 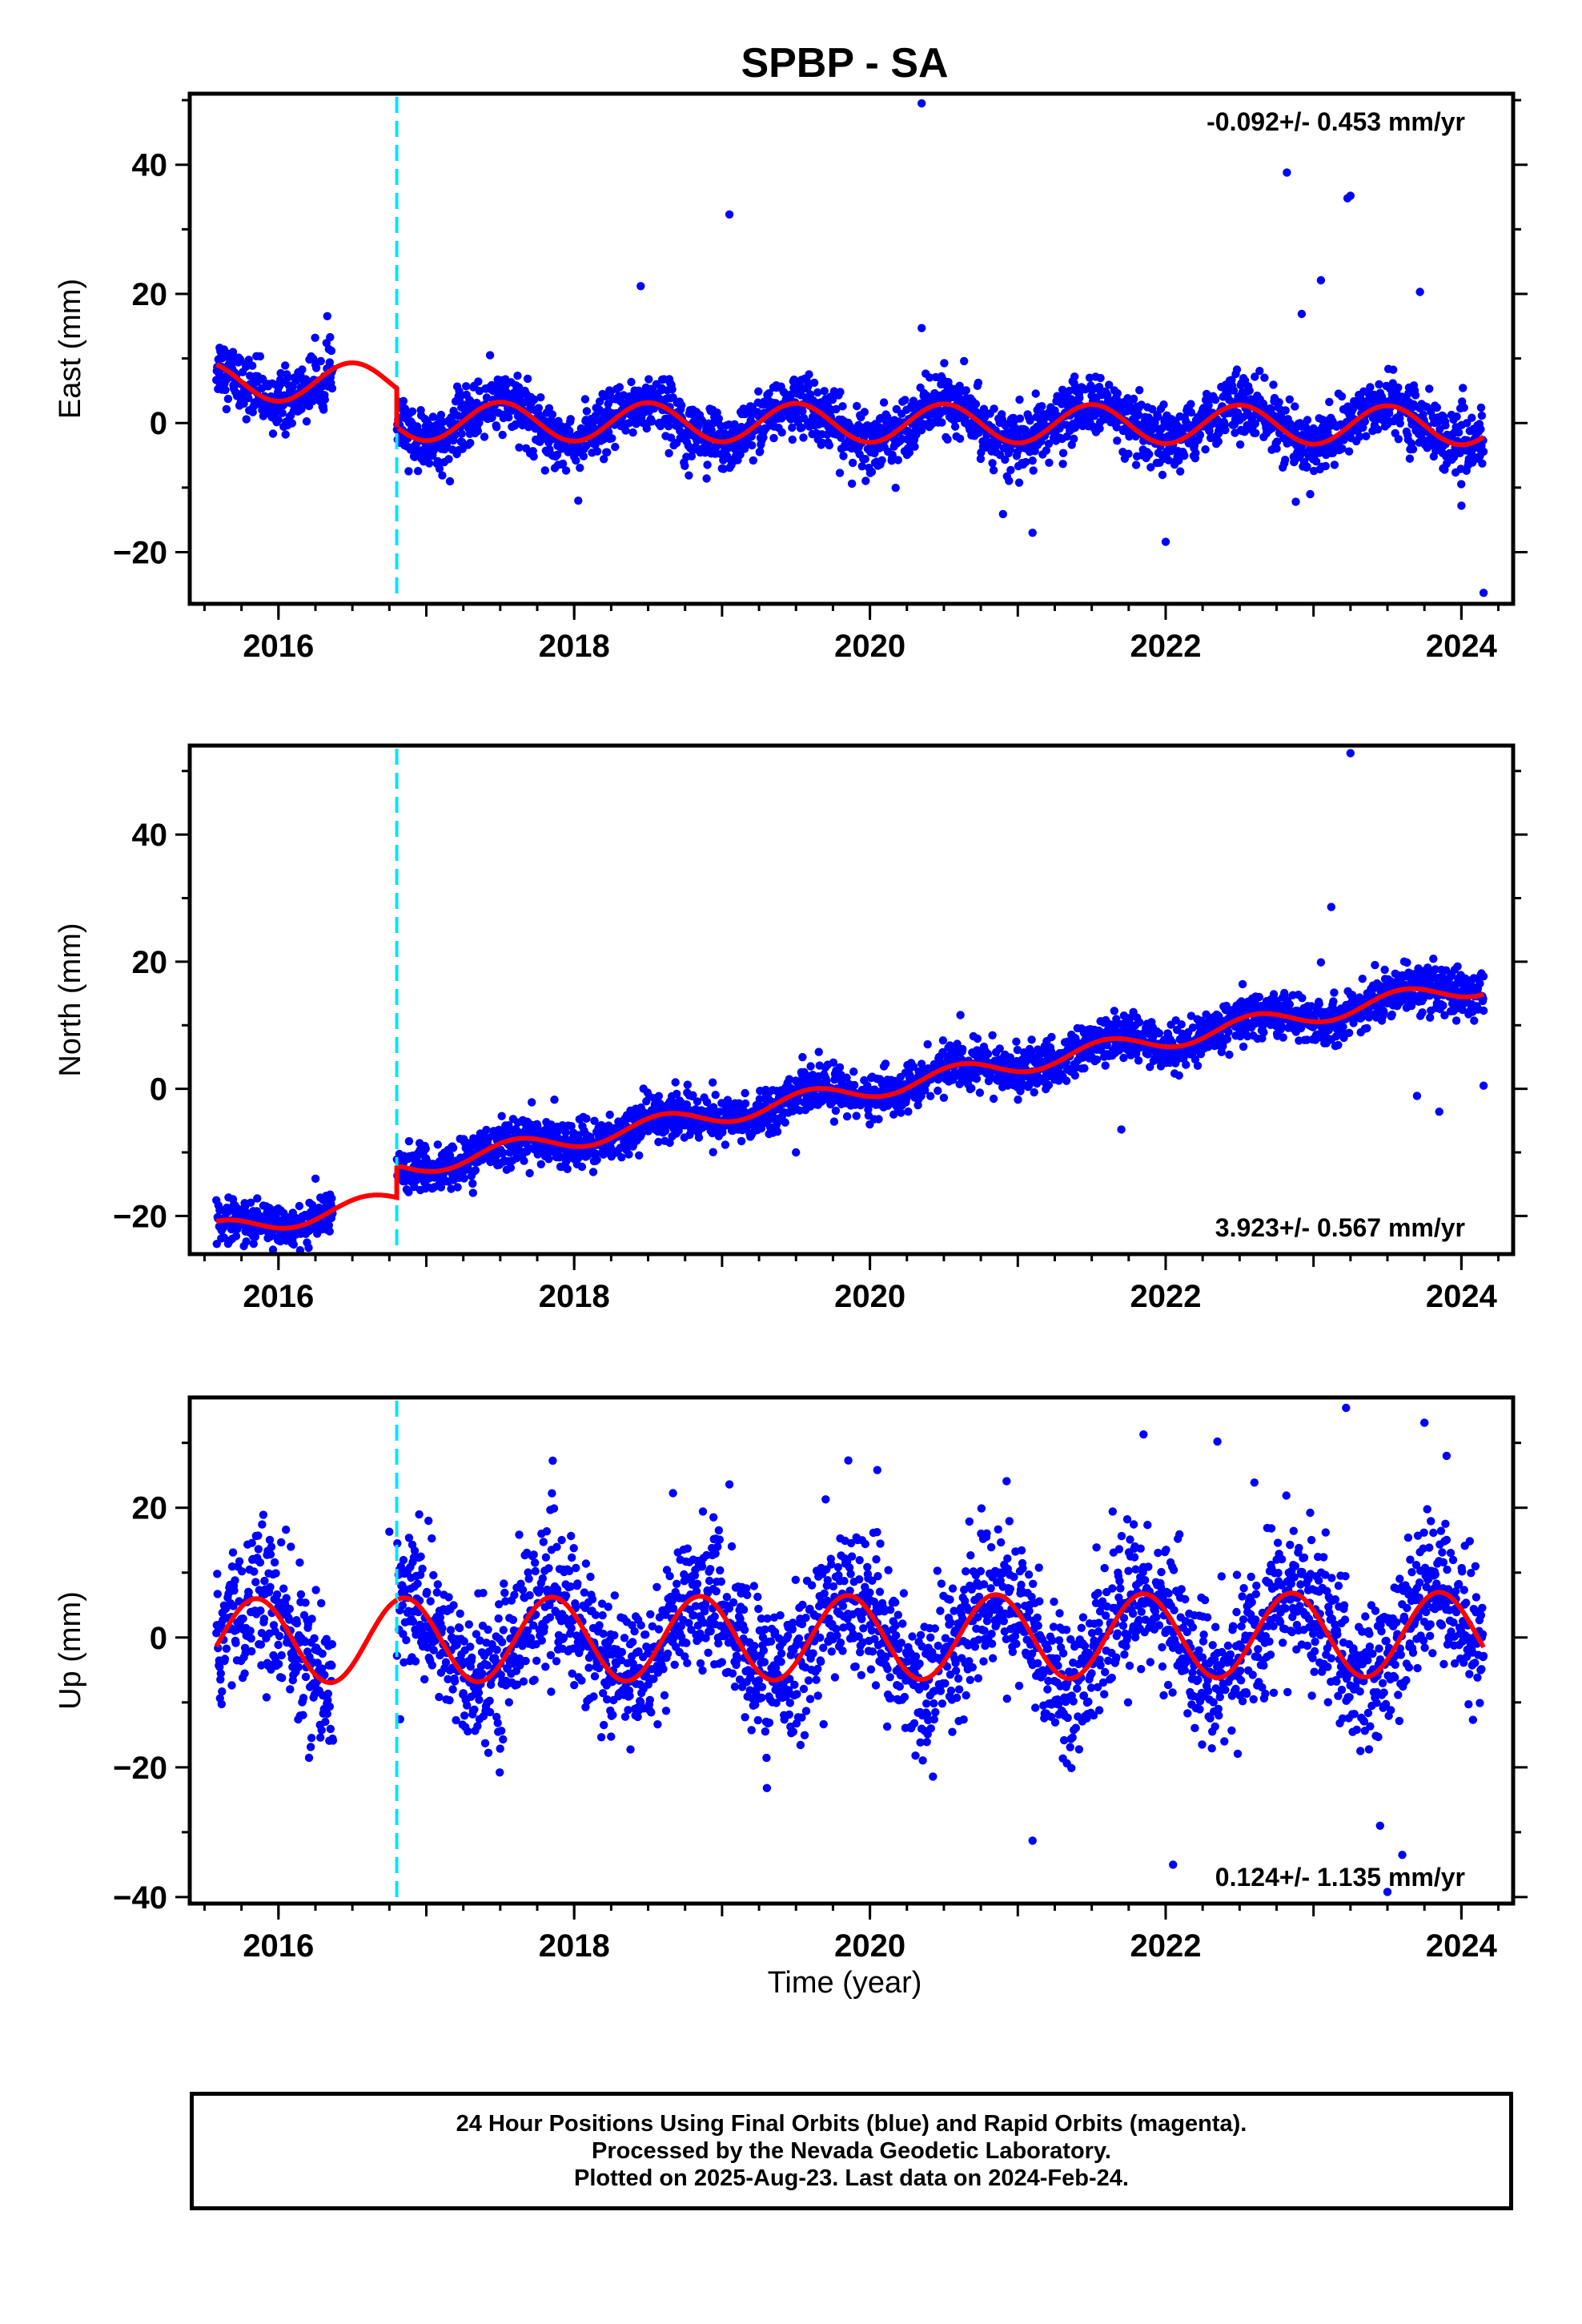 What do you see at coordinates (150, 294) in the screenshot?
I see `y-tick-label: 20` at bounding box center [150, 294].